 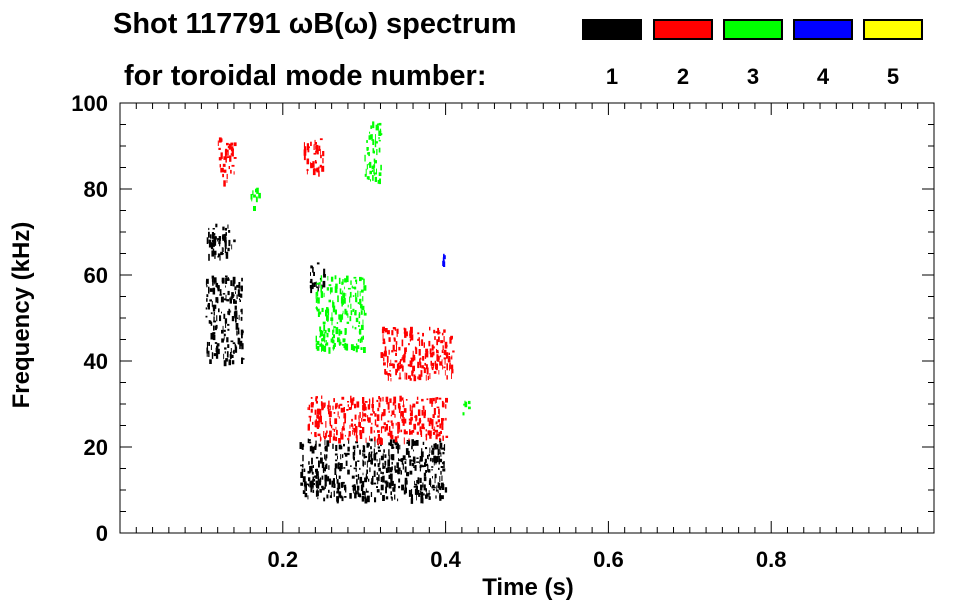 What do you see at coordinates (444, 260) in the screenshot?
I see `mode-4-region` at bounding box center [444, 260].